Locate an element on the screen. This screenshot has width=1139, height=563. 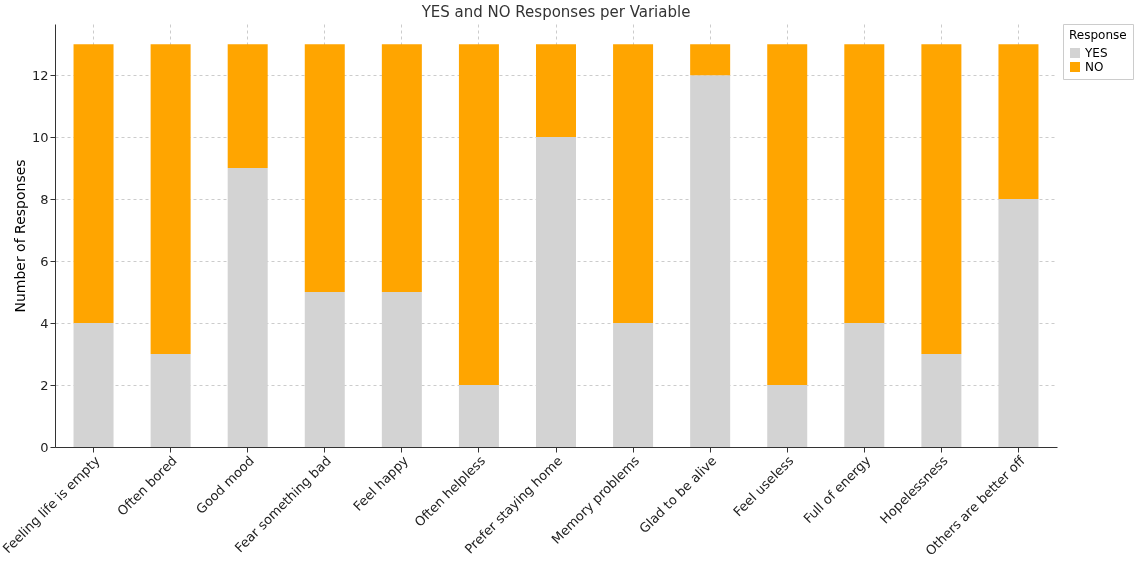
chart-title: YES and NO Responses per Variable is located at coordinates (555, 12).